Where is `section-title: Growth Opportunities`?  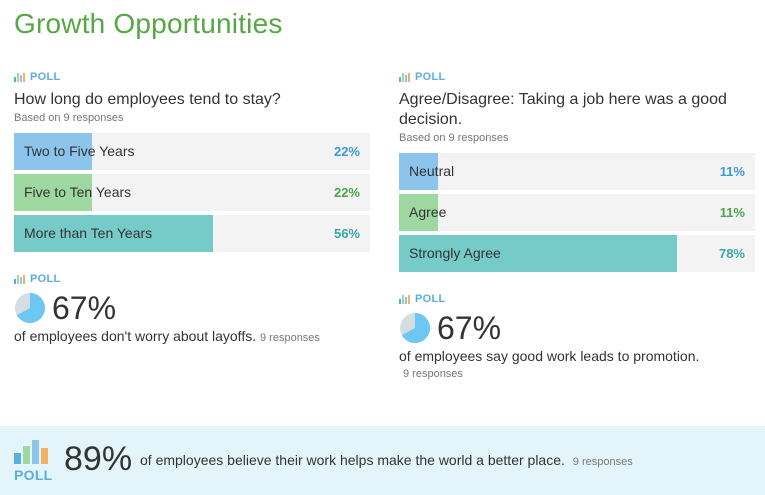
section-title: Growth Opportunities is located at coordinates (148, 23).